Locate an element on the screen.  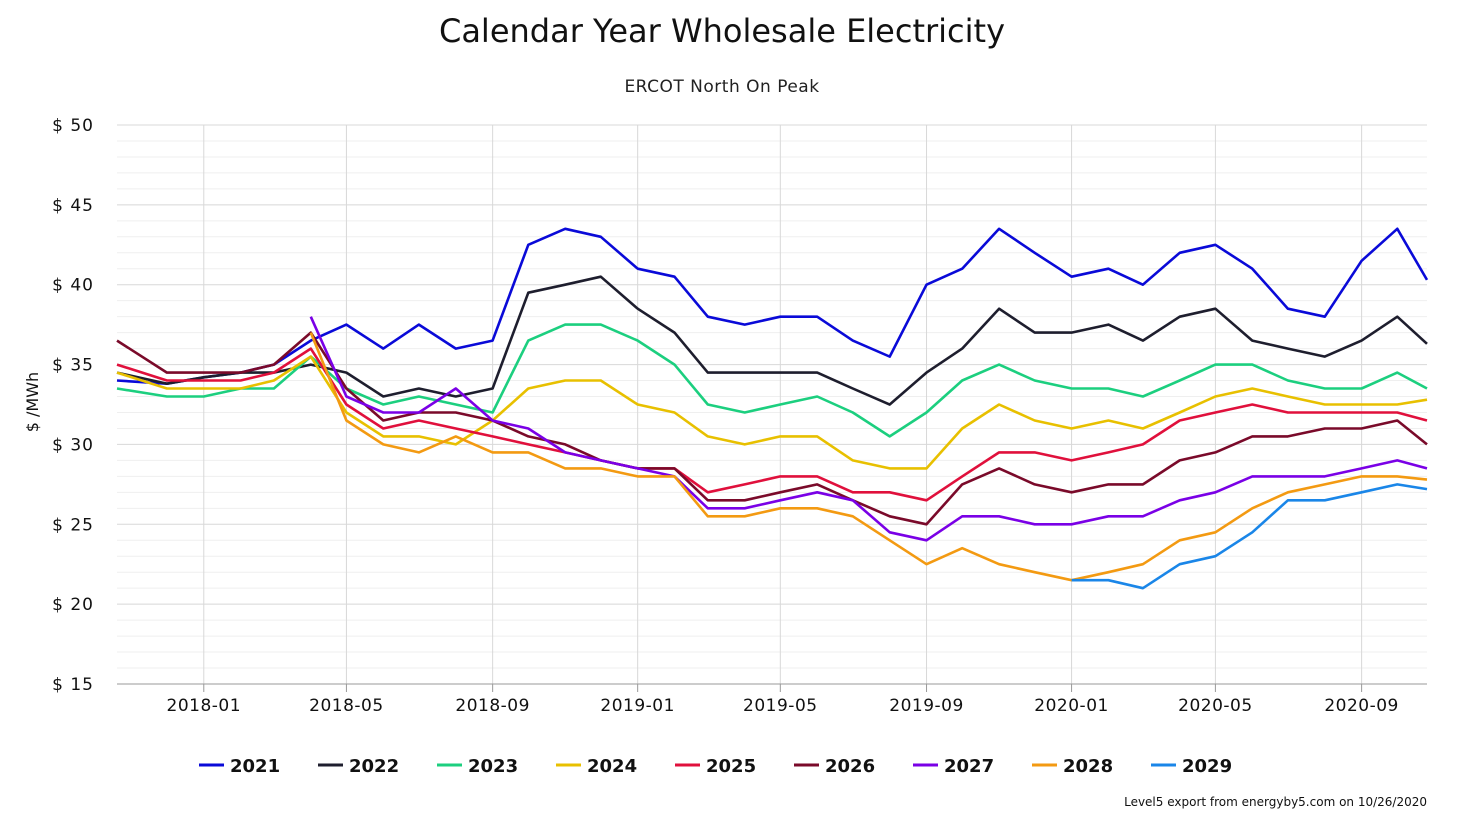
x-tick-label: 2018-09 is located at coordinates (492, 706).